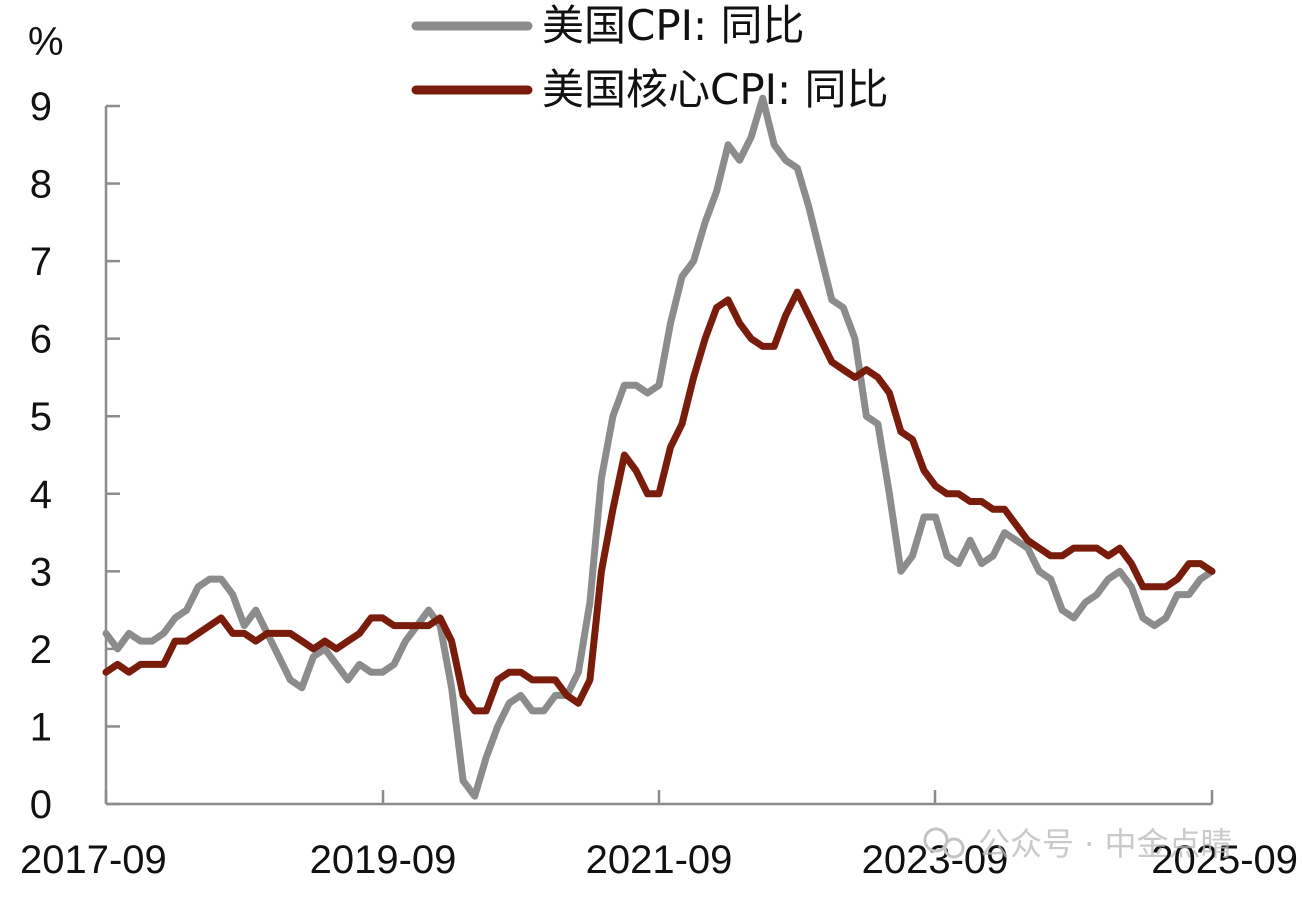 Image resolution: width=1302 pixels, height=897 pixels. What do you see at coordinates (41, 650) in the screenshot?
I see `y-tick-label: 2` at bounding box center [41, 650].